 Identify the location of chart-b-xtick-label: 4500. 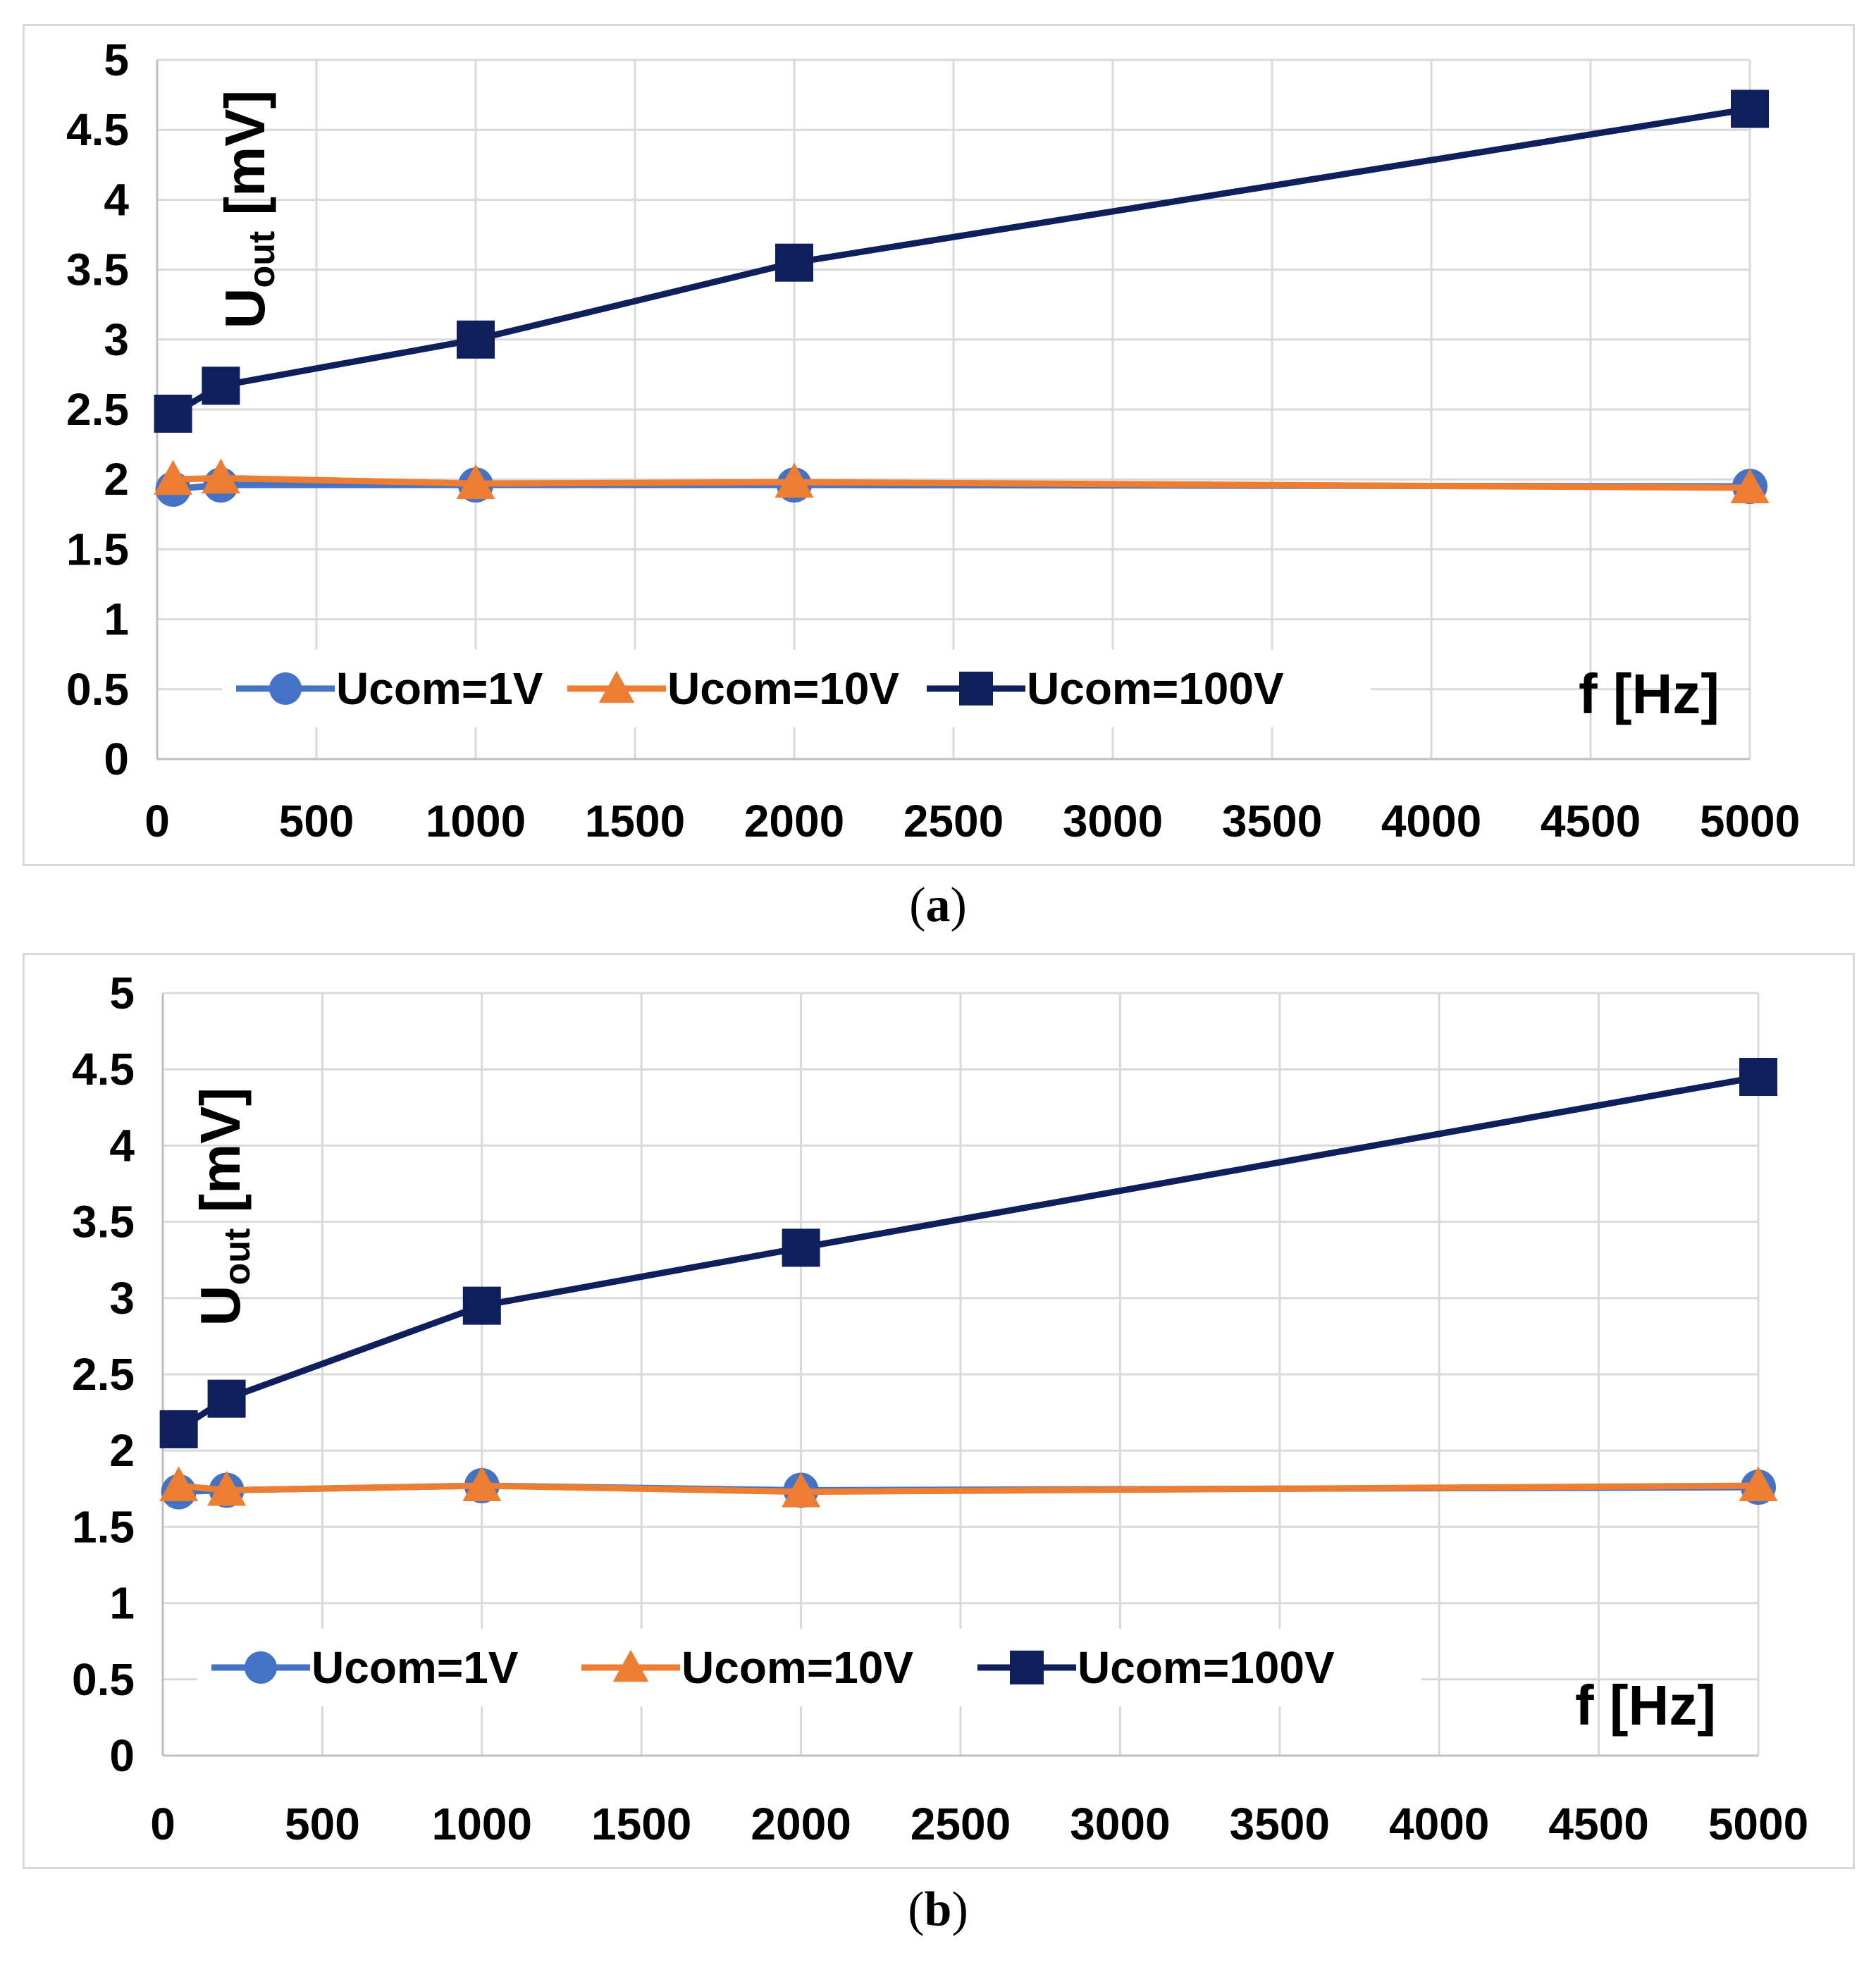
(1598, 1824).